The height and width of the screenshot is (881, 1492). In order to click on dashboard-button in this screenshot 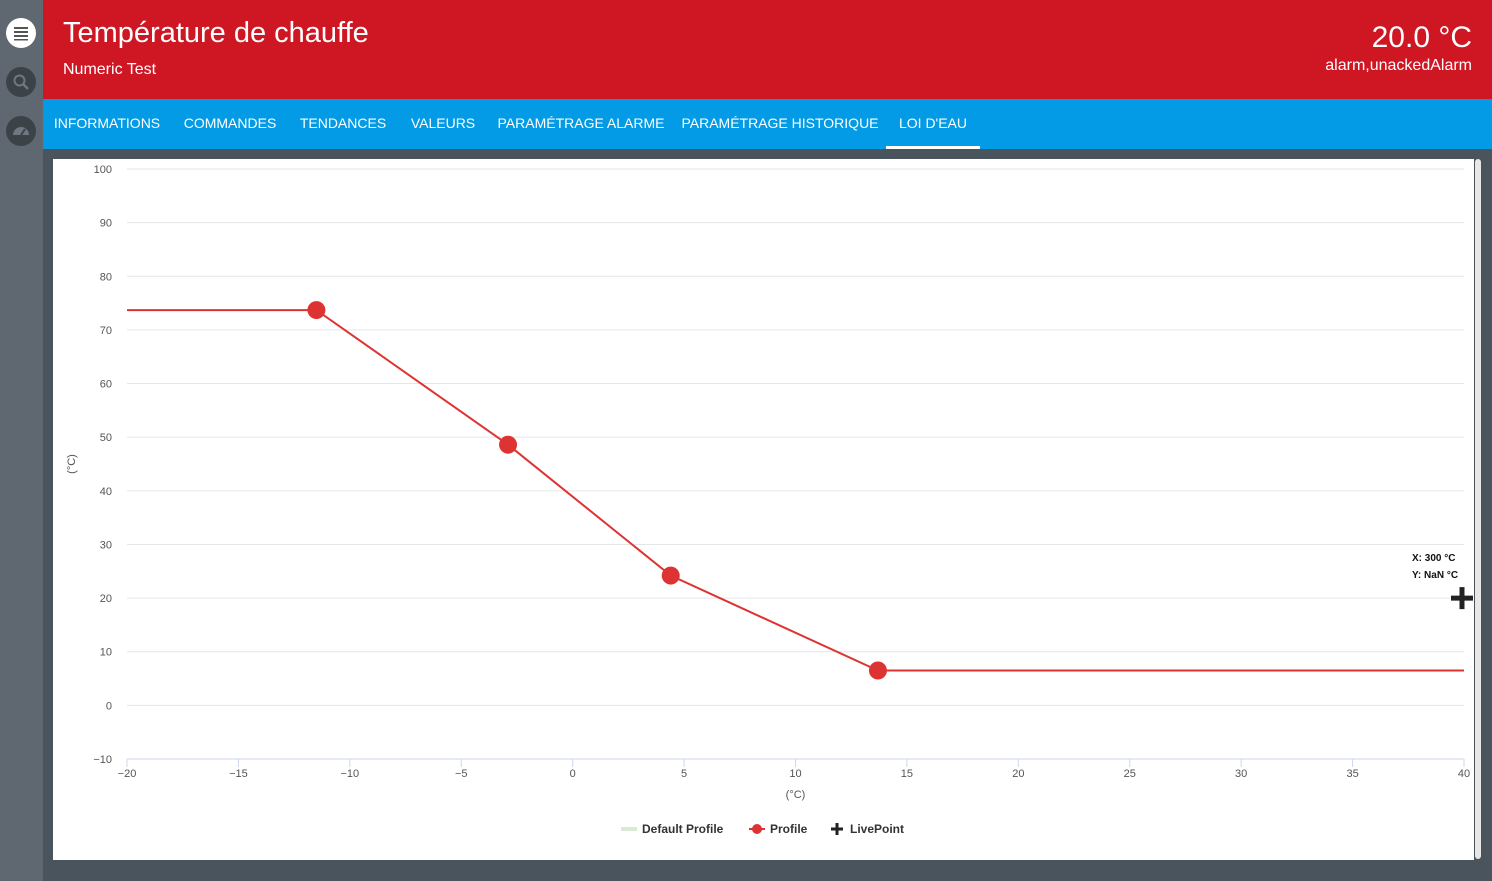, I will do `click(21, 131)`.